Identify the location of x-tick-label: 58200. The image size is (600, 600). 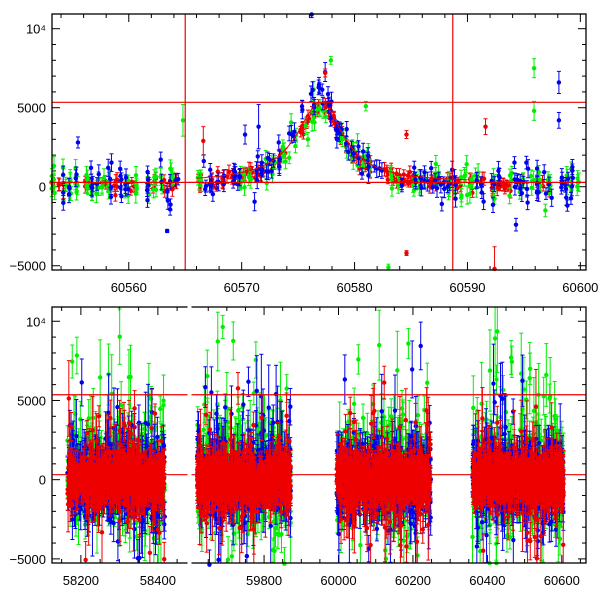
(81, 580).